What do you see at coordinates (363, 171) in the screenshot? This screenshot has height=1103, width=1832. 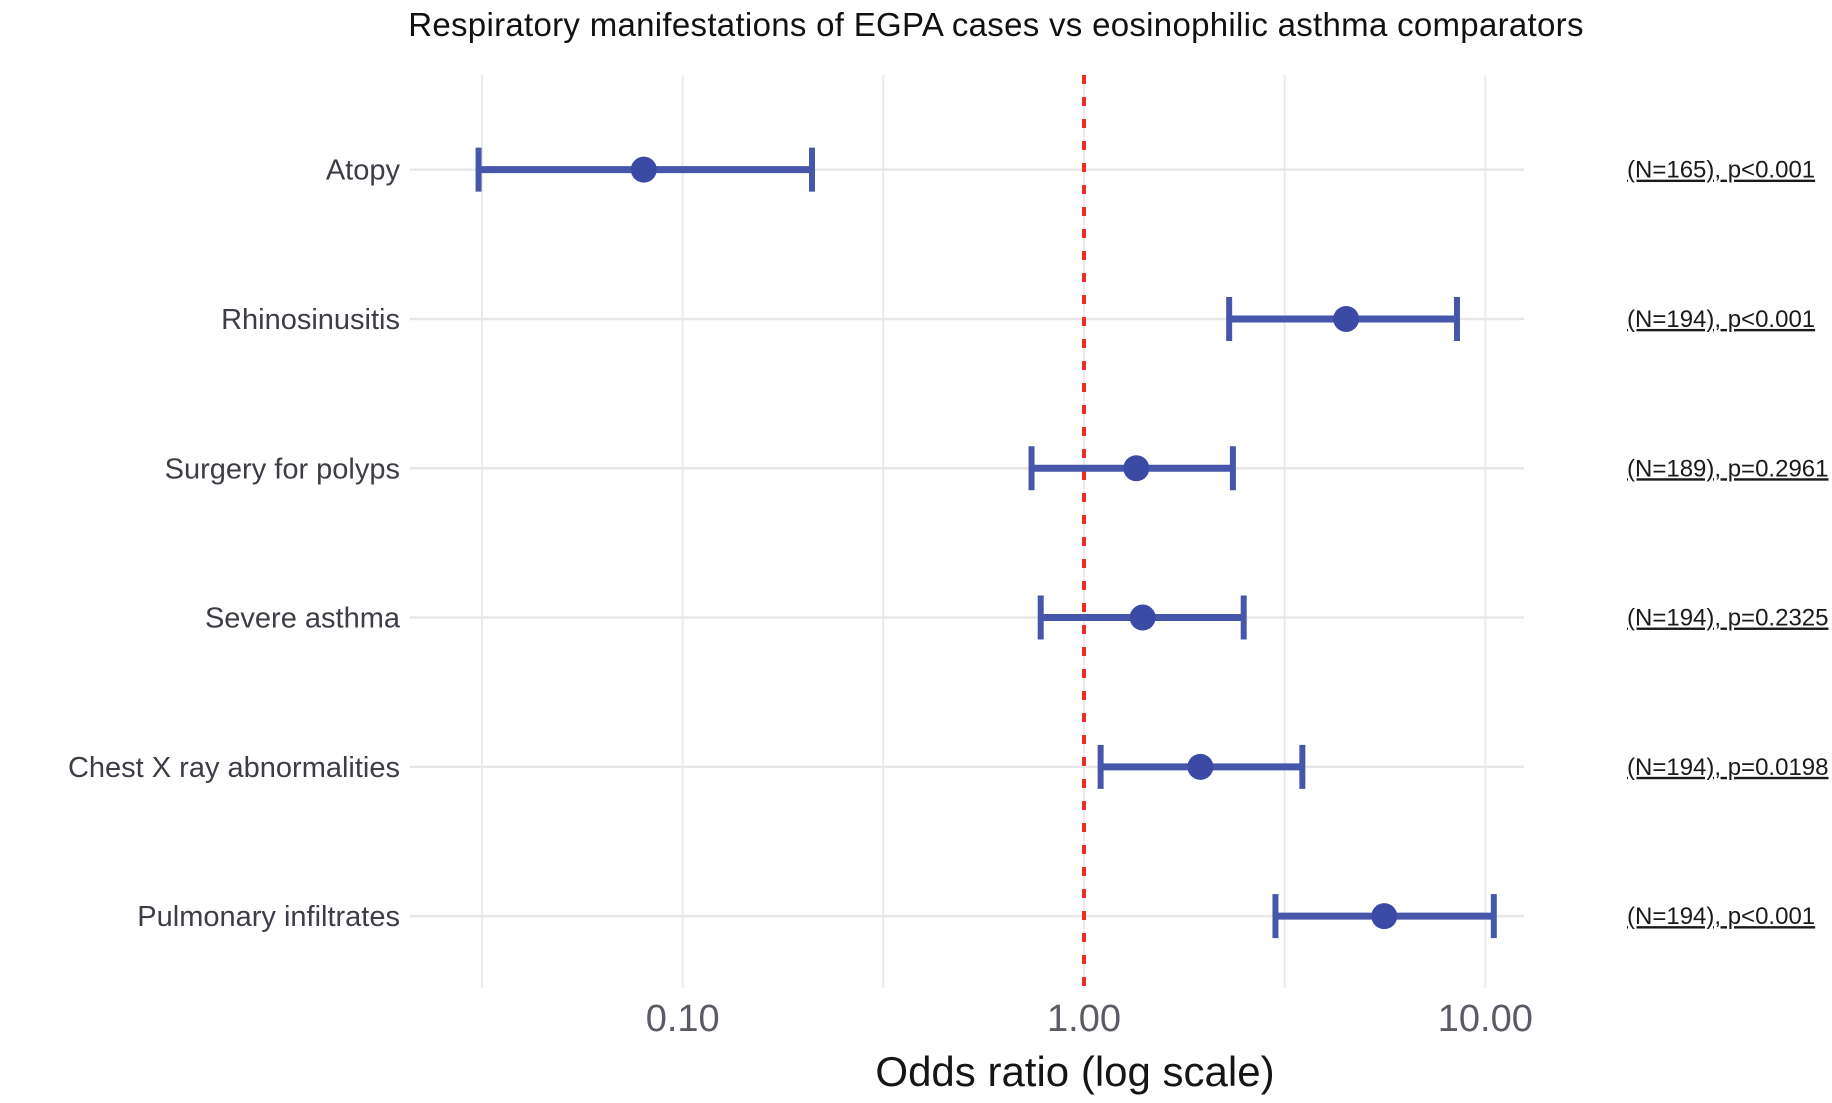 I see `category-label: Atopy` at bounding box center [363, 171].